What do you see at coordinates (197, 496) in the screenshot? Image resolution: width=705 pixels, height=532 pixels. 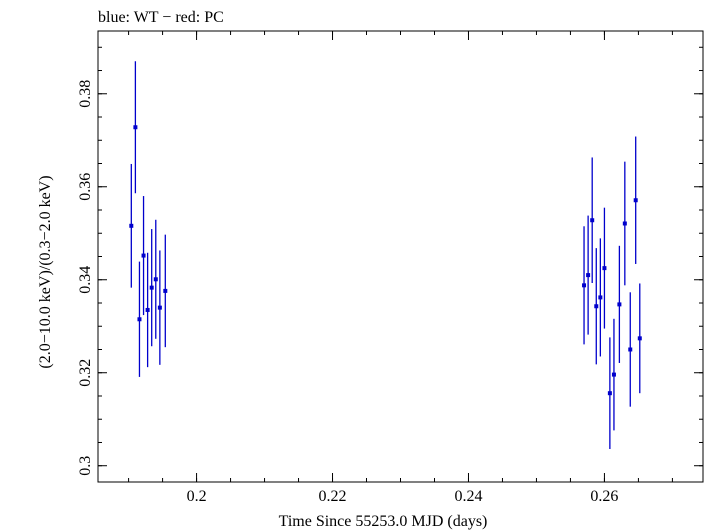 I see `x-tick-label: 0.2` at bounding box center [197, 496].